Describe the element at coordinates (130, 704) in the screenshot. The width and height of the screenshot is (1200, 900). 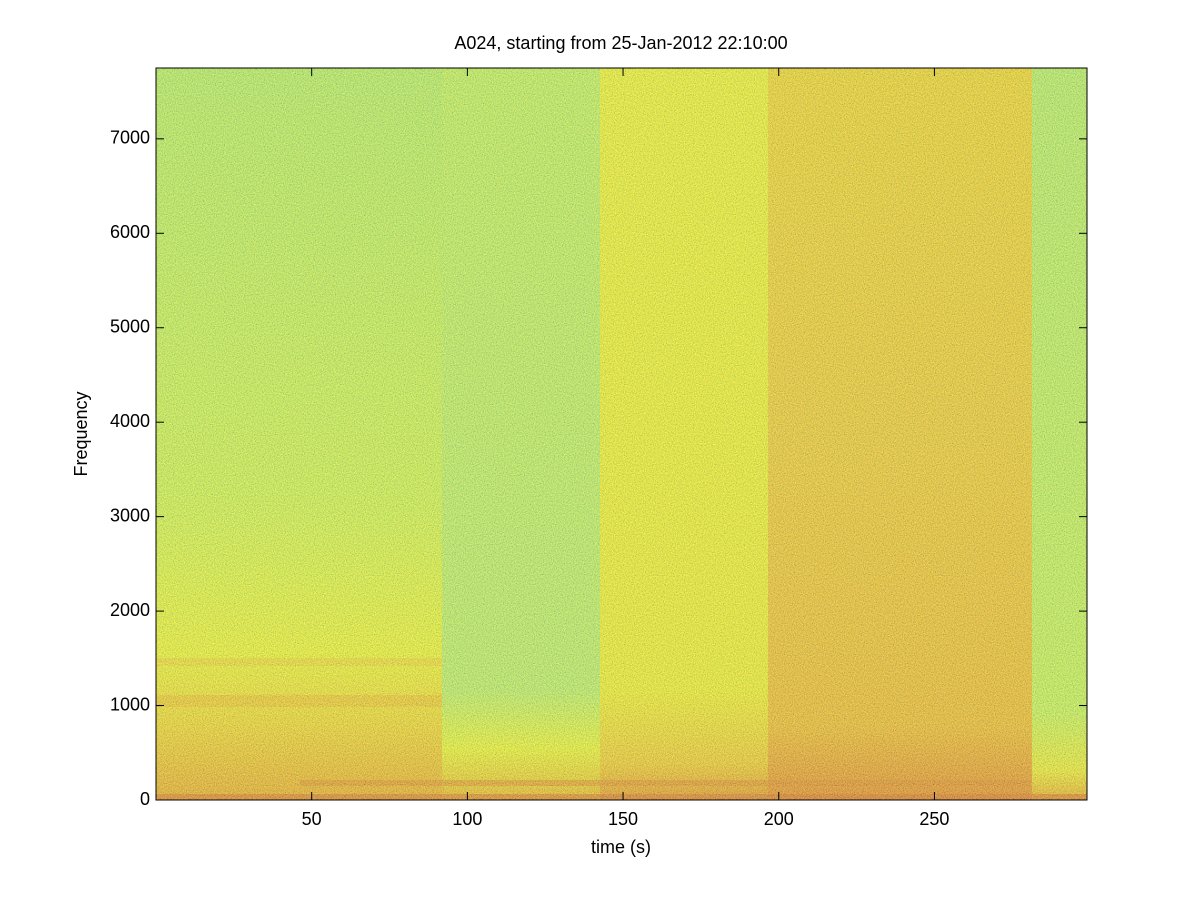
I see `y-tick-label: 1000` at that location.